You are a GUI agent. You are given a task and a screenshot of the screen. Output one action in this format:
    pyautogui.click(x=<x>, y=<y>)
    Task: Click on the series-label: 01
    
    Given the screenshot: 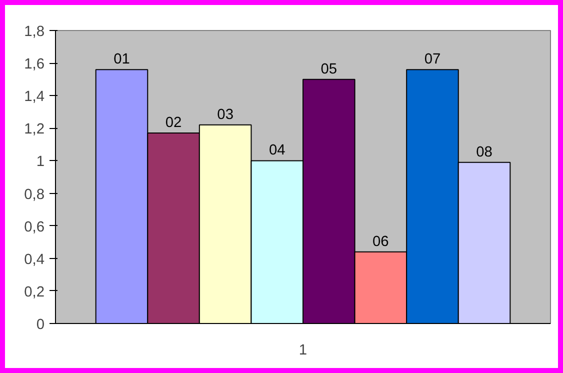 What is the action you would take?
    pyautogui.click(x=122, y=60)
    